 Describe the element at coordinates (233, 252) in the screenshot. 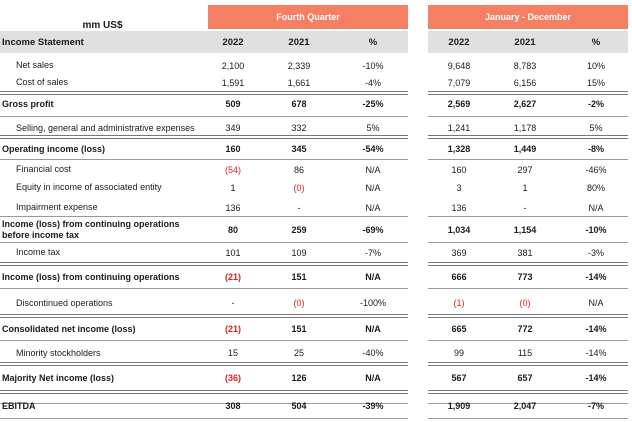

I see `row-value: 101` at that location.